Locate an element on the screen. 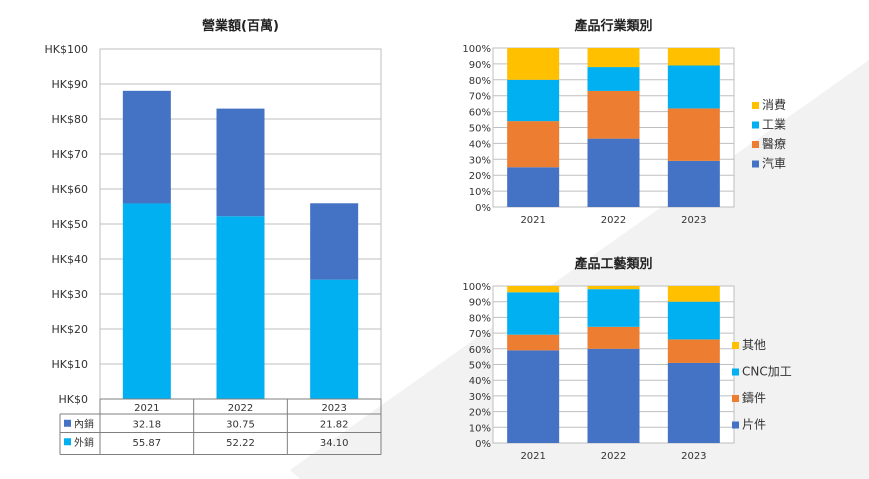 This screenshot has height=479, width=869. bar-consumer-2023 is located at coordinates (693, 57).